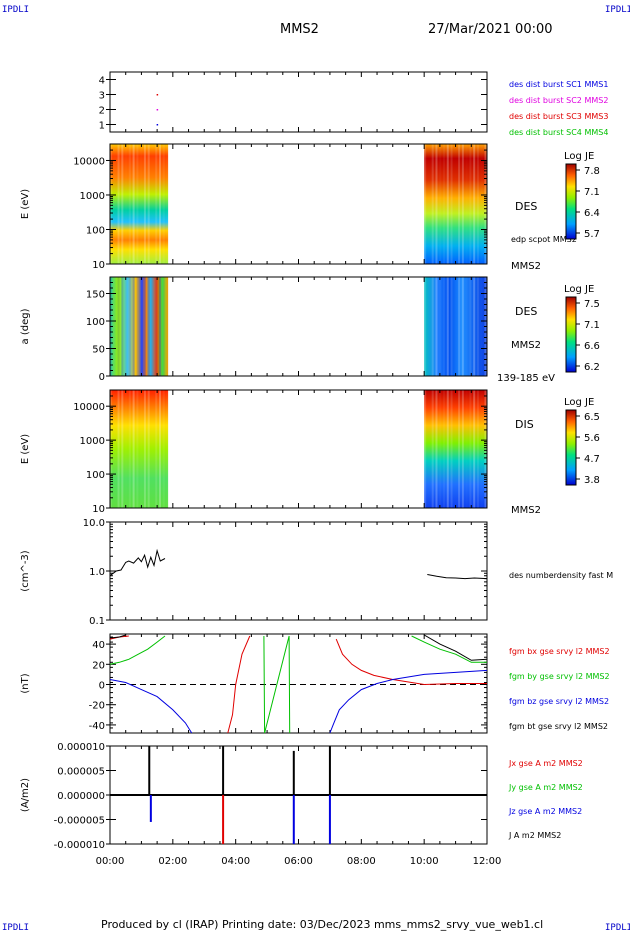  Describe the element at coordinates (361, 861) in the screenshot. I see `x-tick-label: 08:00` at that location.